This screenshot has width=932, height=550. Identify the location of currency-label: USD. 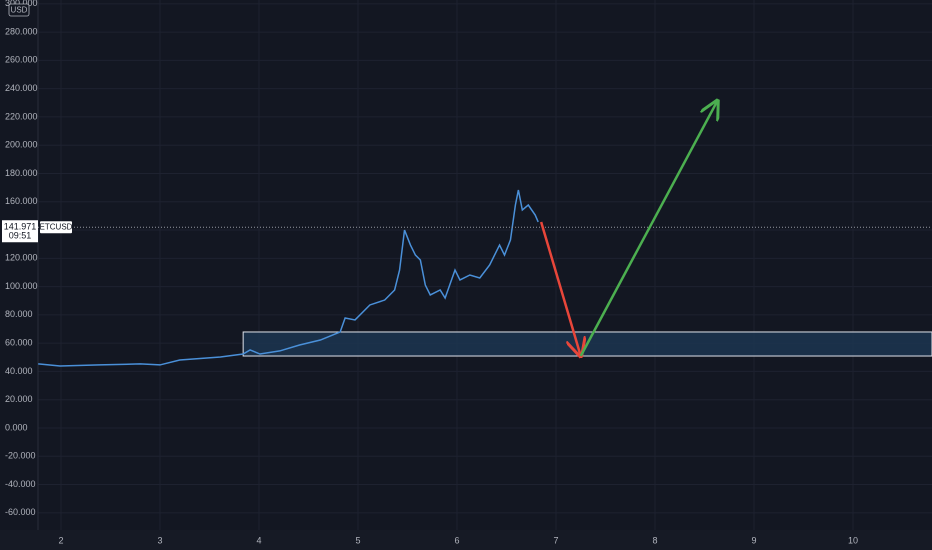
(19, 10).